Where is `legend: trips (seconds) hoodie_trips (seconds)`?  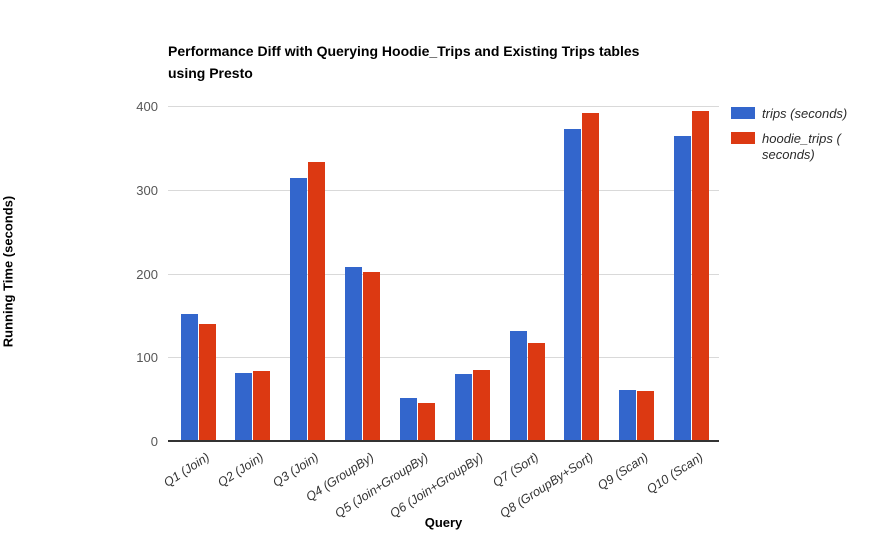
legend: trips (seconds) hoodie_trips (seconds) is located at coordinates (806, 139).